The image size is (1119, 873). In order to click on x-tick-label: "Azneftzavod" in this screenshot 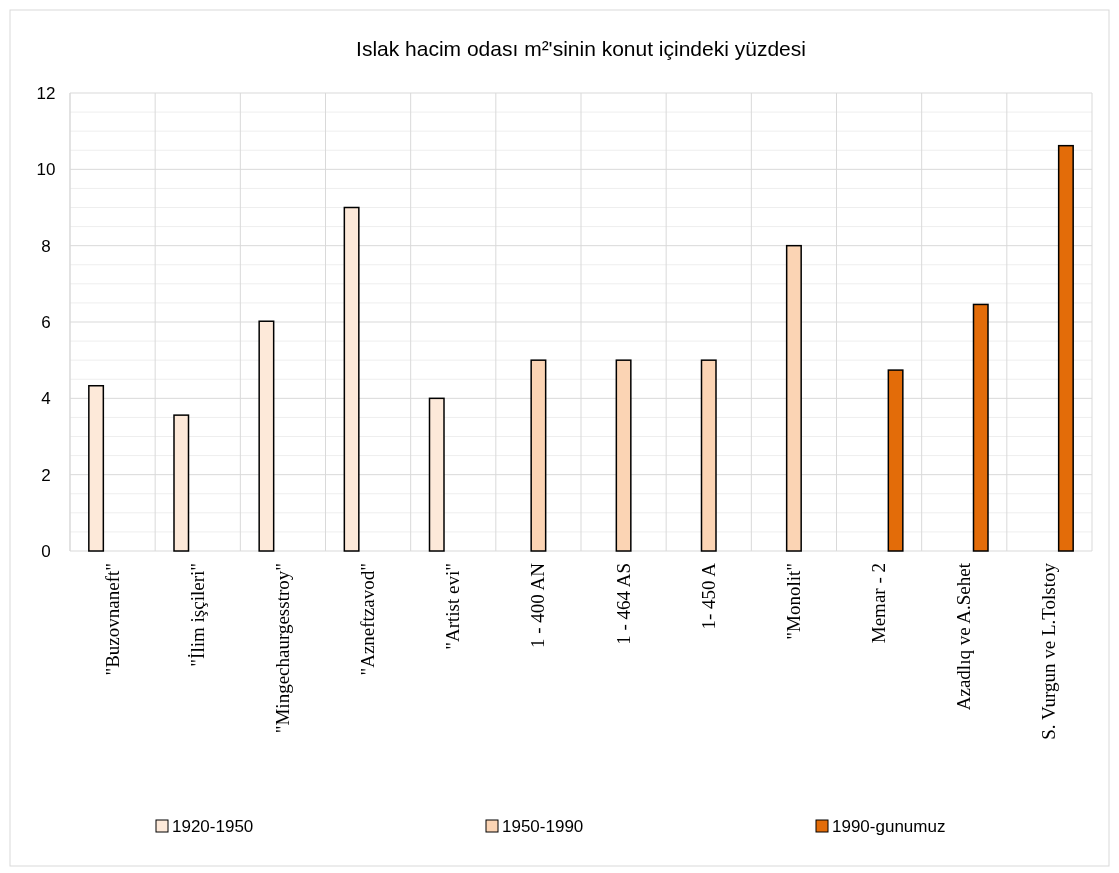, I will do `click(368, 619)`.